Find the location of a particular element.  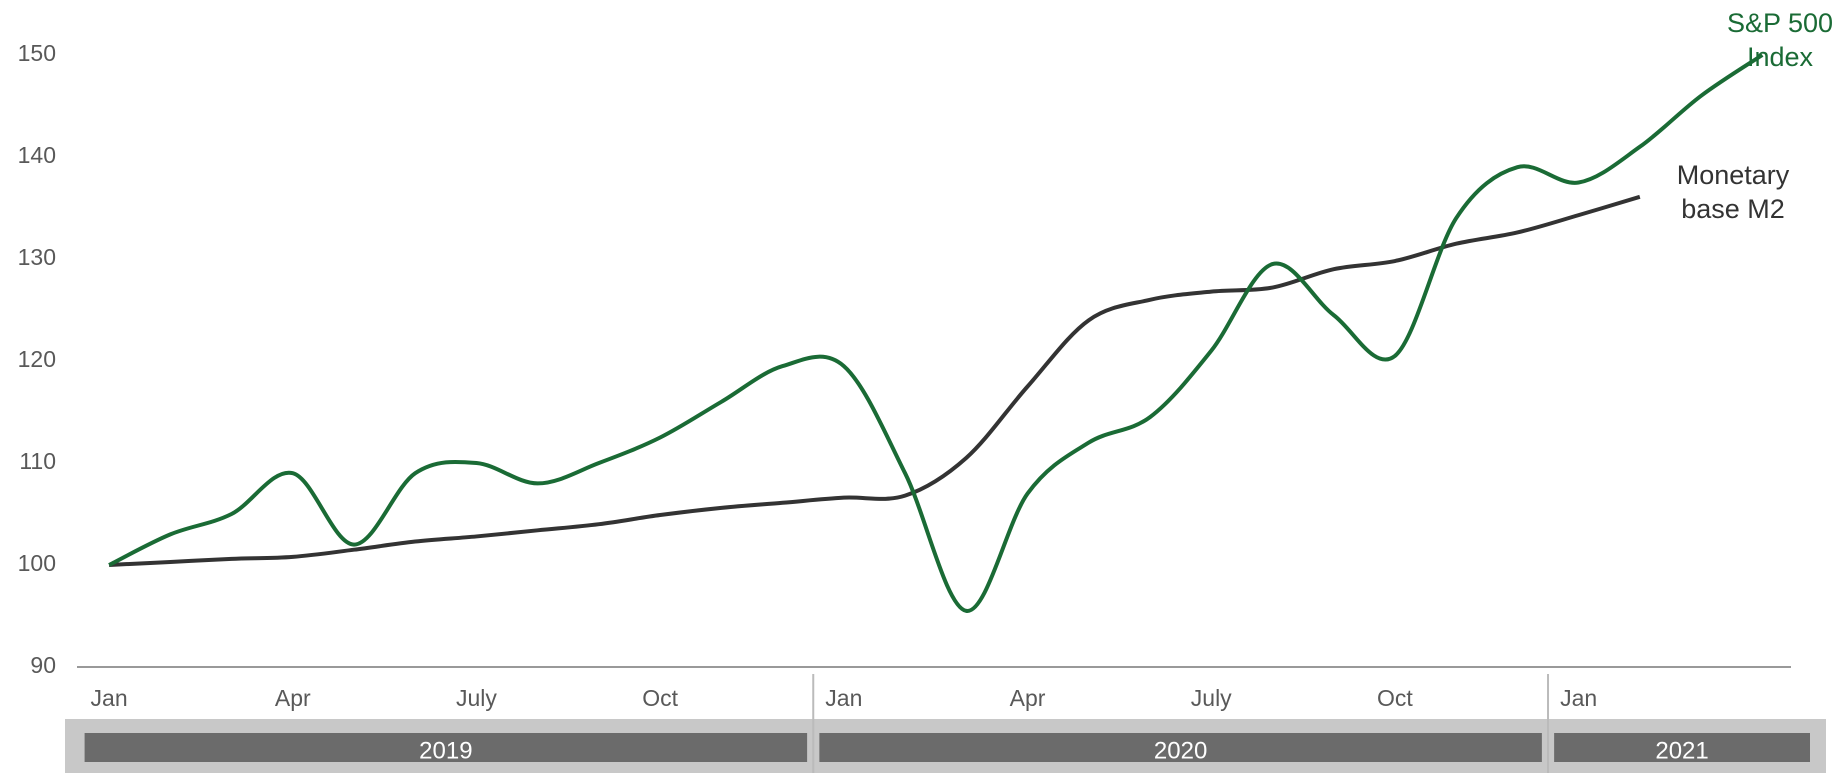

y-tick-label: 110 is located at coordinates (37, 461).